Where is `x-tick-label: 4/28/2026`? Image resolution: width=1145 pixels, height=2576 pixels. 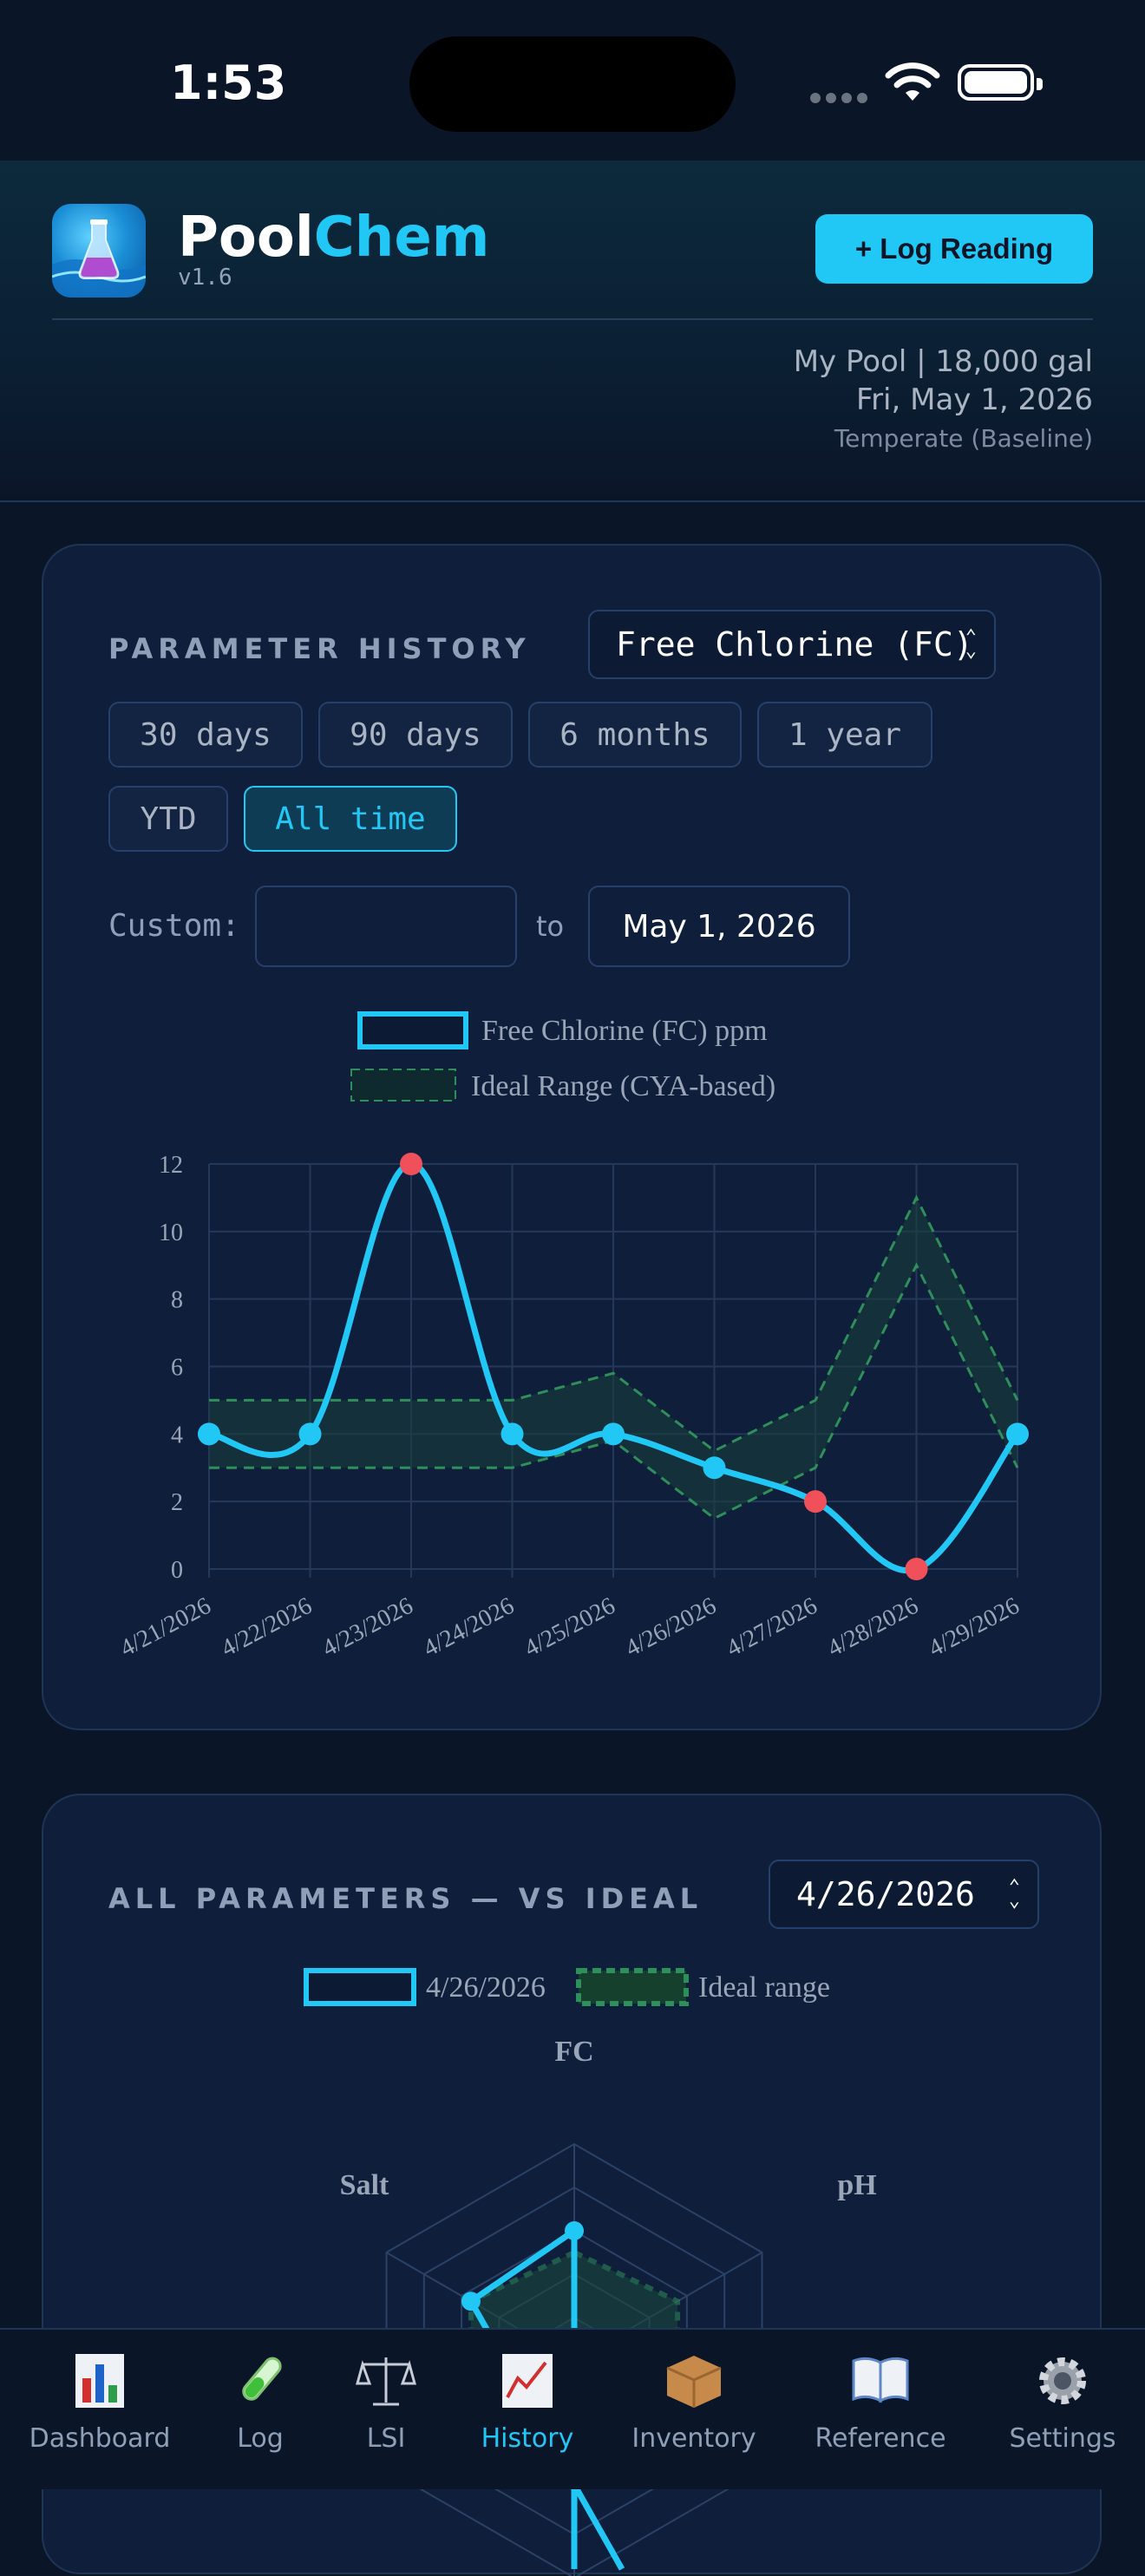 x-tick-label: 4/28/2026 is located at coordinates (873, 1627).